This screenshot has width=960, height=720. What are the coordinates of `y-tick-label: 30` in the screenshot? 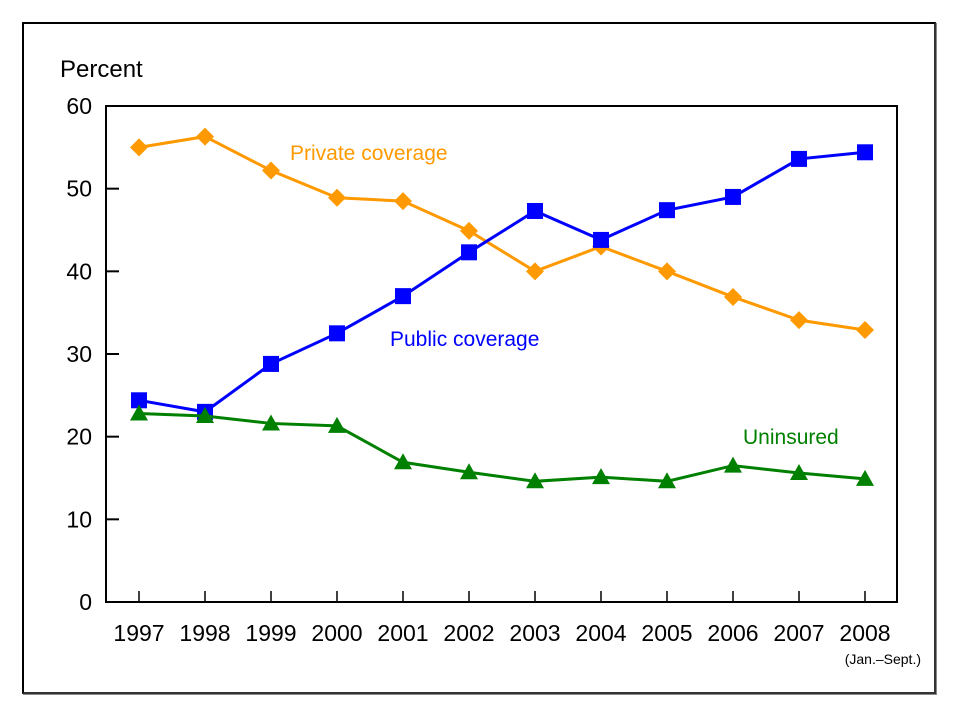 It's located at (79, 354).